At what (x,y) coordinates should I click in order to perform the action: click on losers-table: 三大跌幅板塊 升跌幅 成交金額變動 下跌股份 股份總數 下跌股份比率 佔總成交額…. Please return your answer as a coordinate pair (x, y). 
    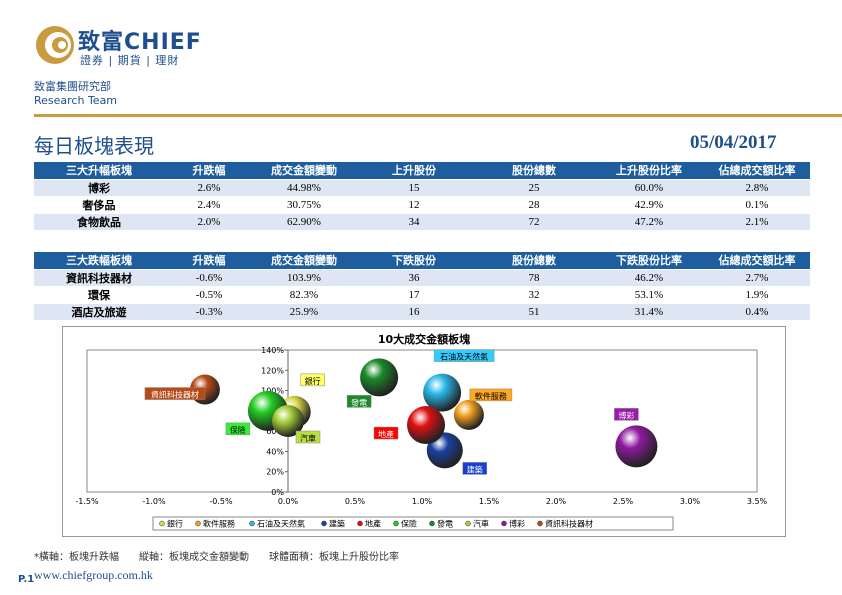
    Looking at the image, I should click on (422, 286).